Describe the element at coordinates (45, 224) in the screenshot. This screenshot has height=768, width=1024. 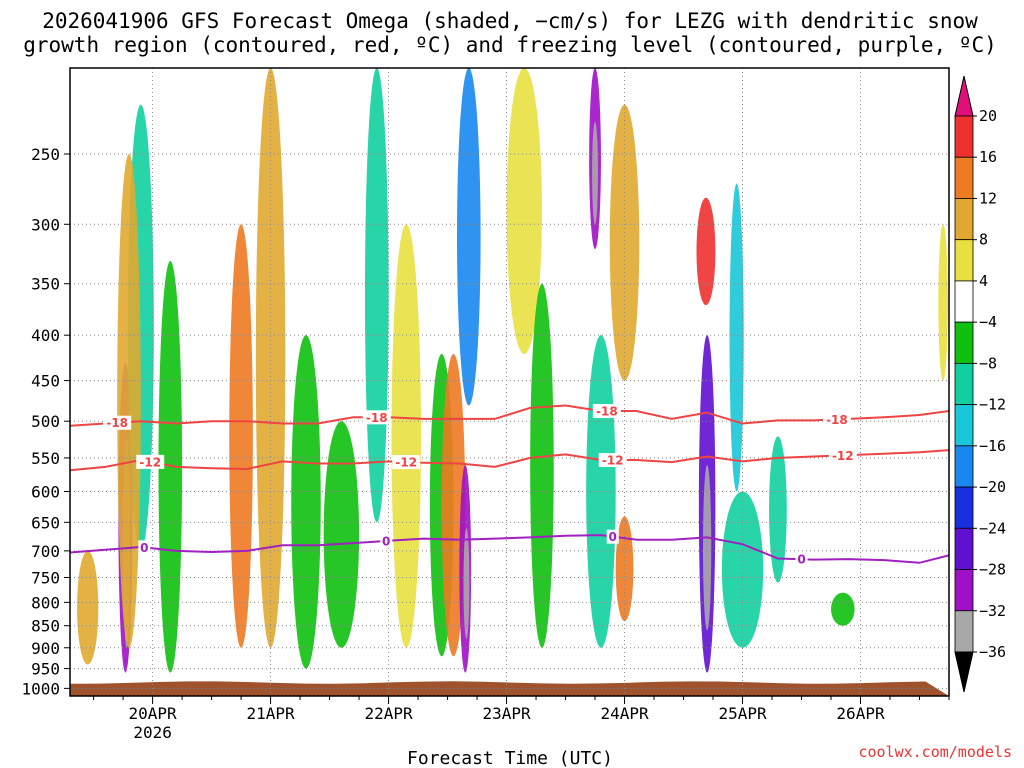
I see `y-tick-label: 300` at that location.